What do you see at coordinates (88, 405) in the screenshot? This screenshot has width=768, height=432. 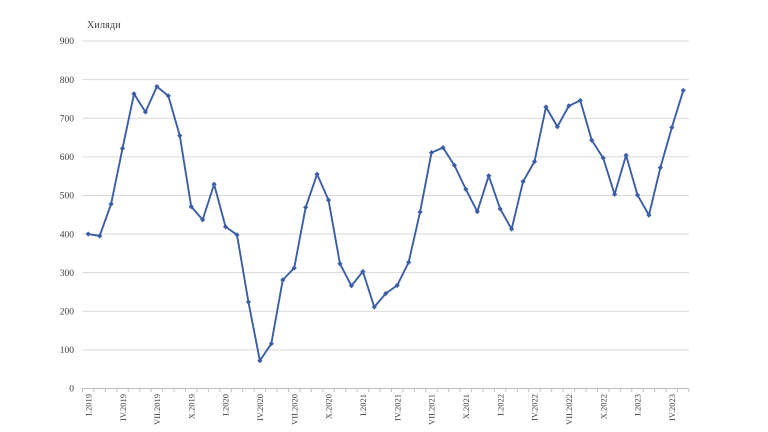 I see `x-axis-tick-label: I.2019` at bounding box center [88, 405].